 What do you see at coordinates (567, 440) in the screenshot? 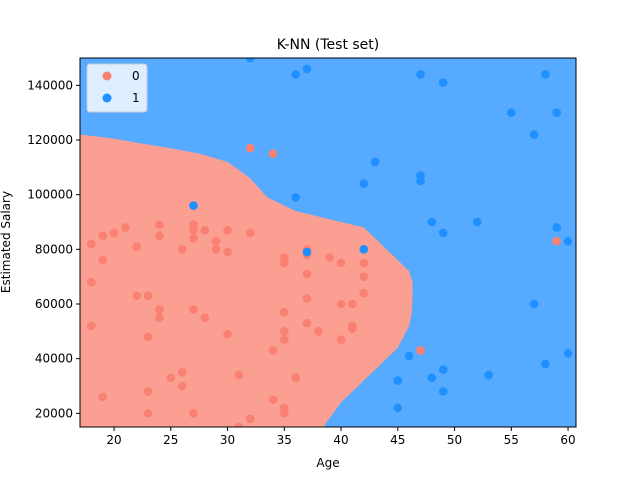
I see `x-tick-label: 60` at bounding box center [567, 440].